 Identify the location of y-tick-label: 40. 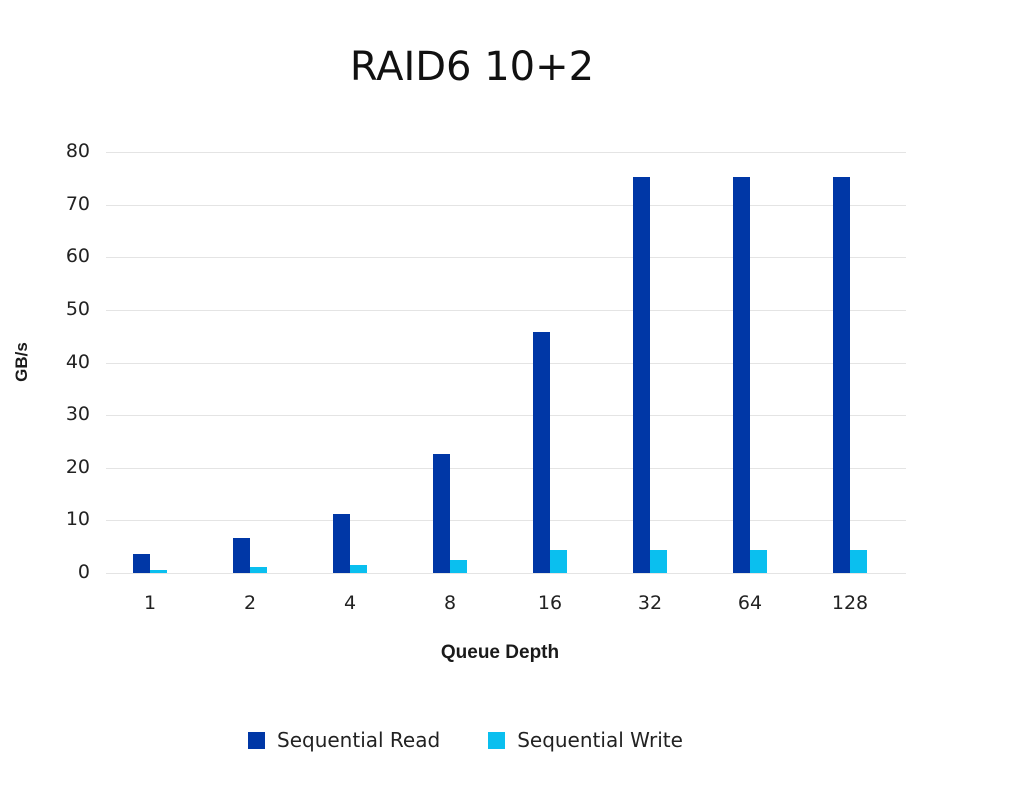
(77, 361).